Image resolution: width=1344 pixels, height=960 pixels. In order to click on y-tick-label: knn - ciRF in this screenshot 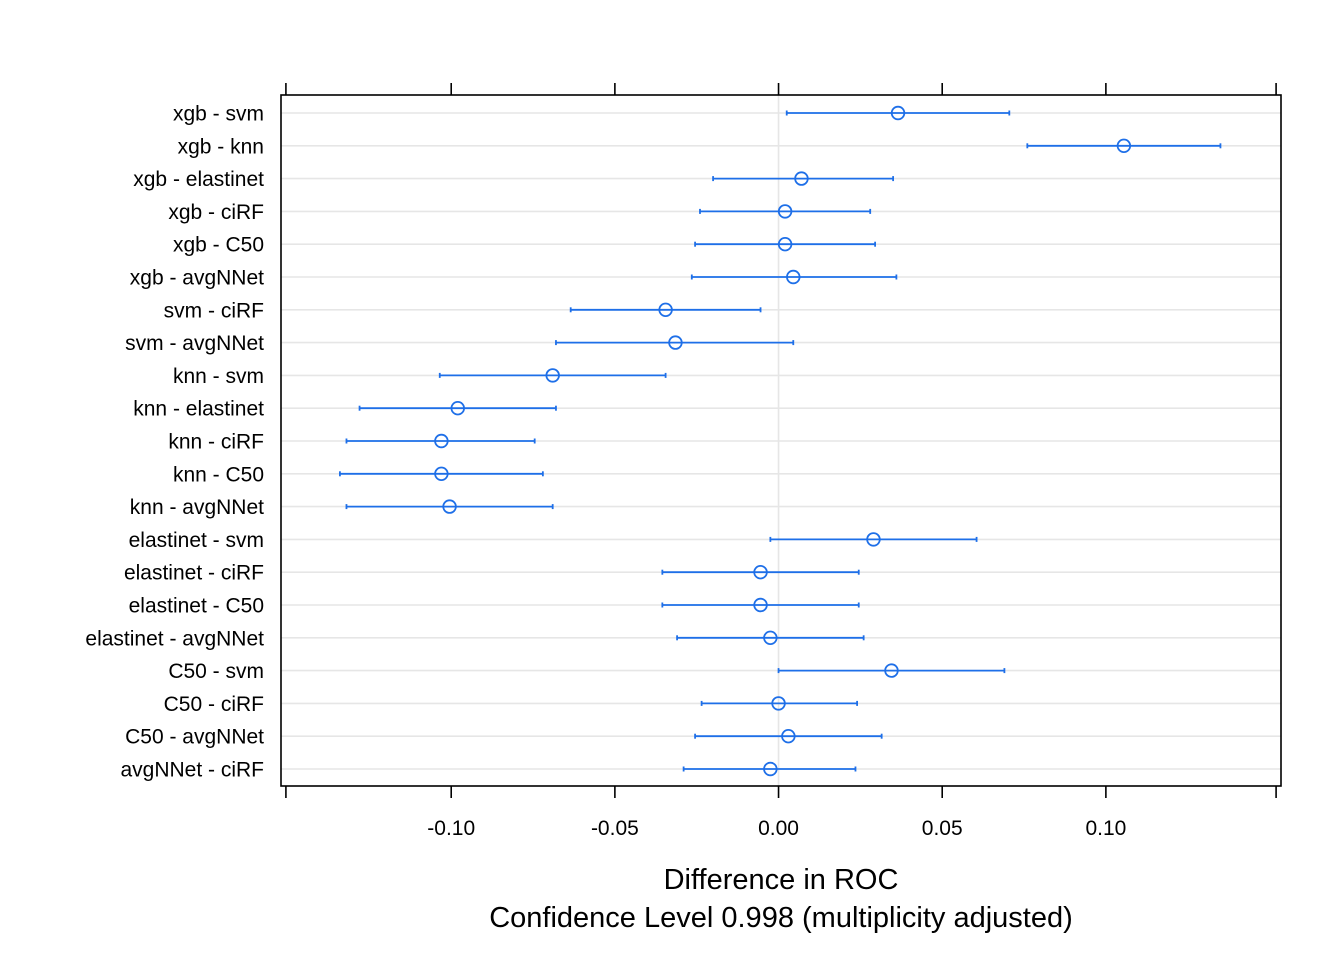, I will do `click(216, 442)`.